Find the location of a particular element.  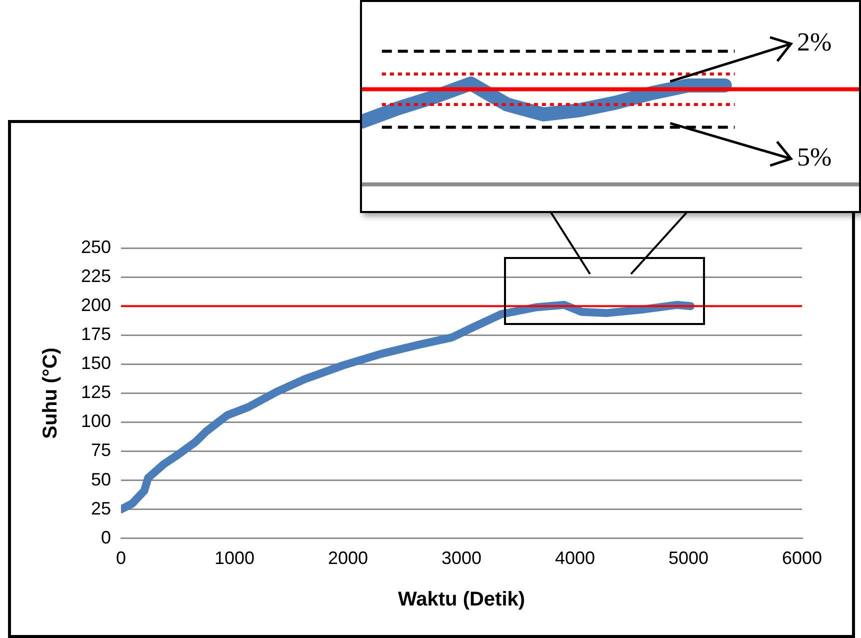

y-tick-label: 25 is located at coordinates (101, 508).